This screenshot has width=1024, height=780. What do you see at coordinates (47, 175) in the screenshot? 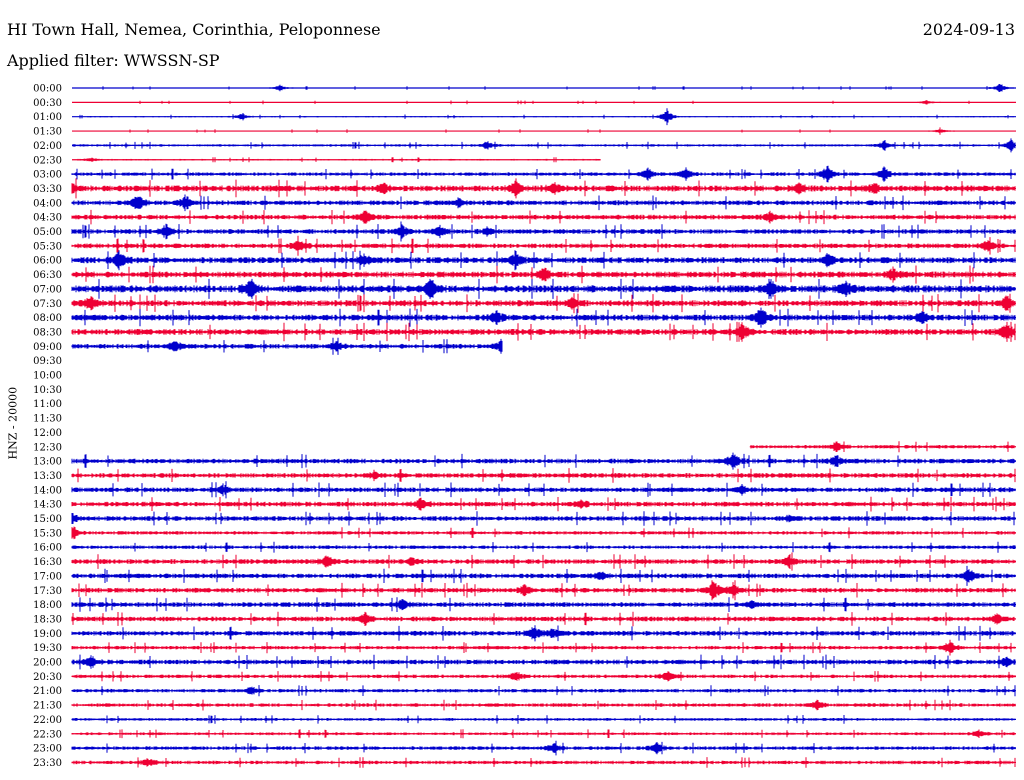
I see `time-tick-label: 03:00` at bounding box center [47, 175].